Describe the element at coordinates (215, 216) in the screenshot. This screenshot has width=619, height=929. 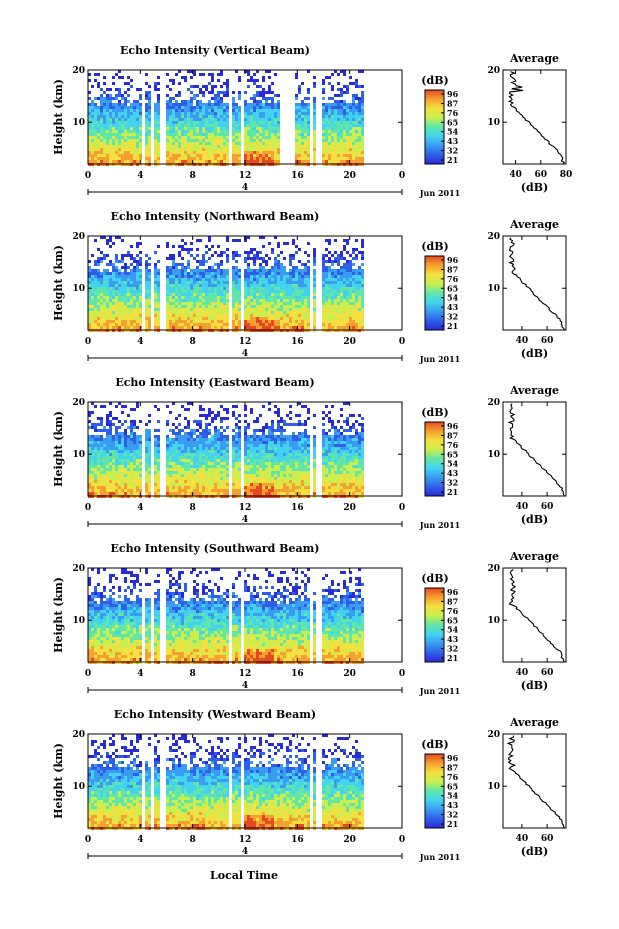
I see `chart-title: Echo Intensity (Northward Beam)` at that location.